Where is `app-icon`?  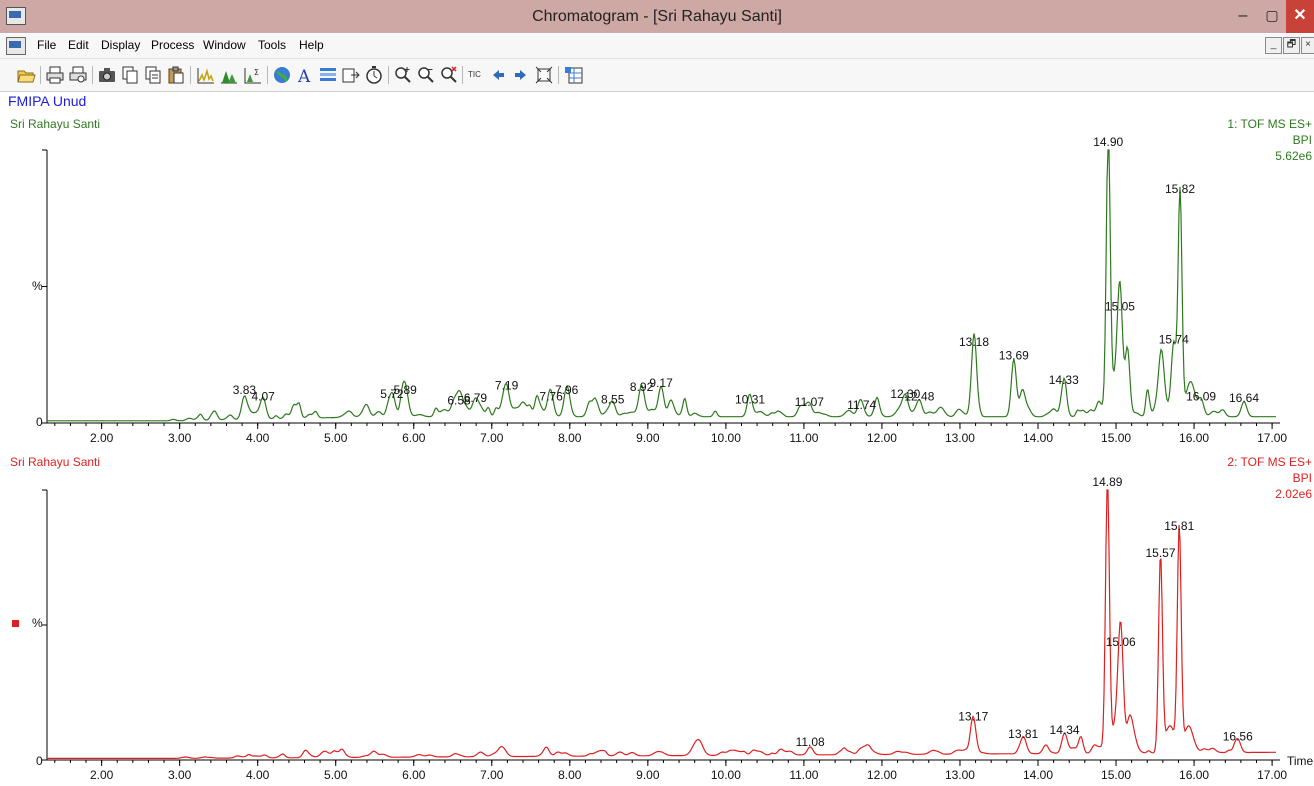
app-icon is located at coordinates (16, 16).